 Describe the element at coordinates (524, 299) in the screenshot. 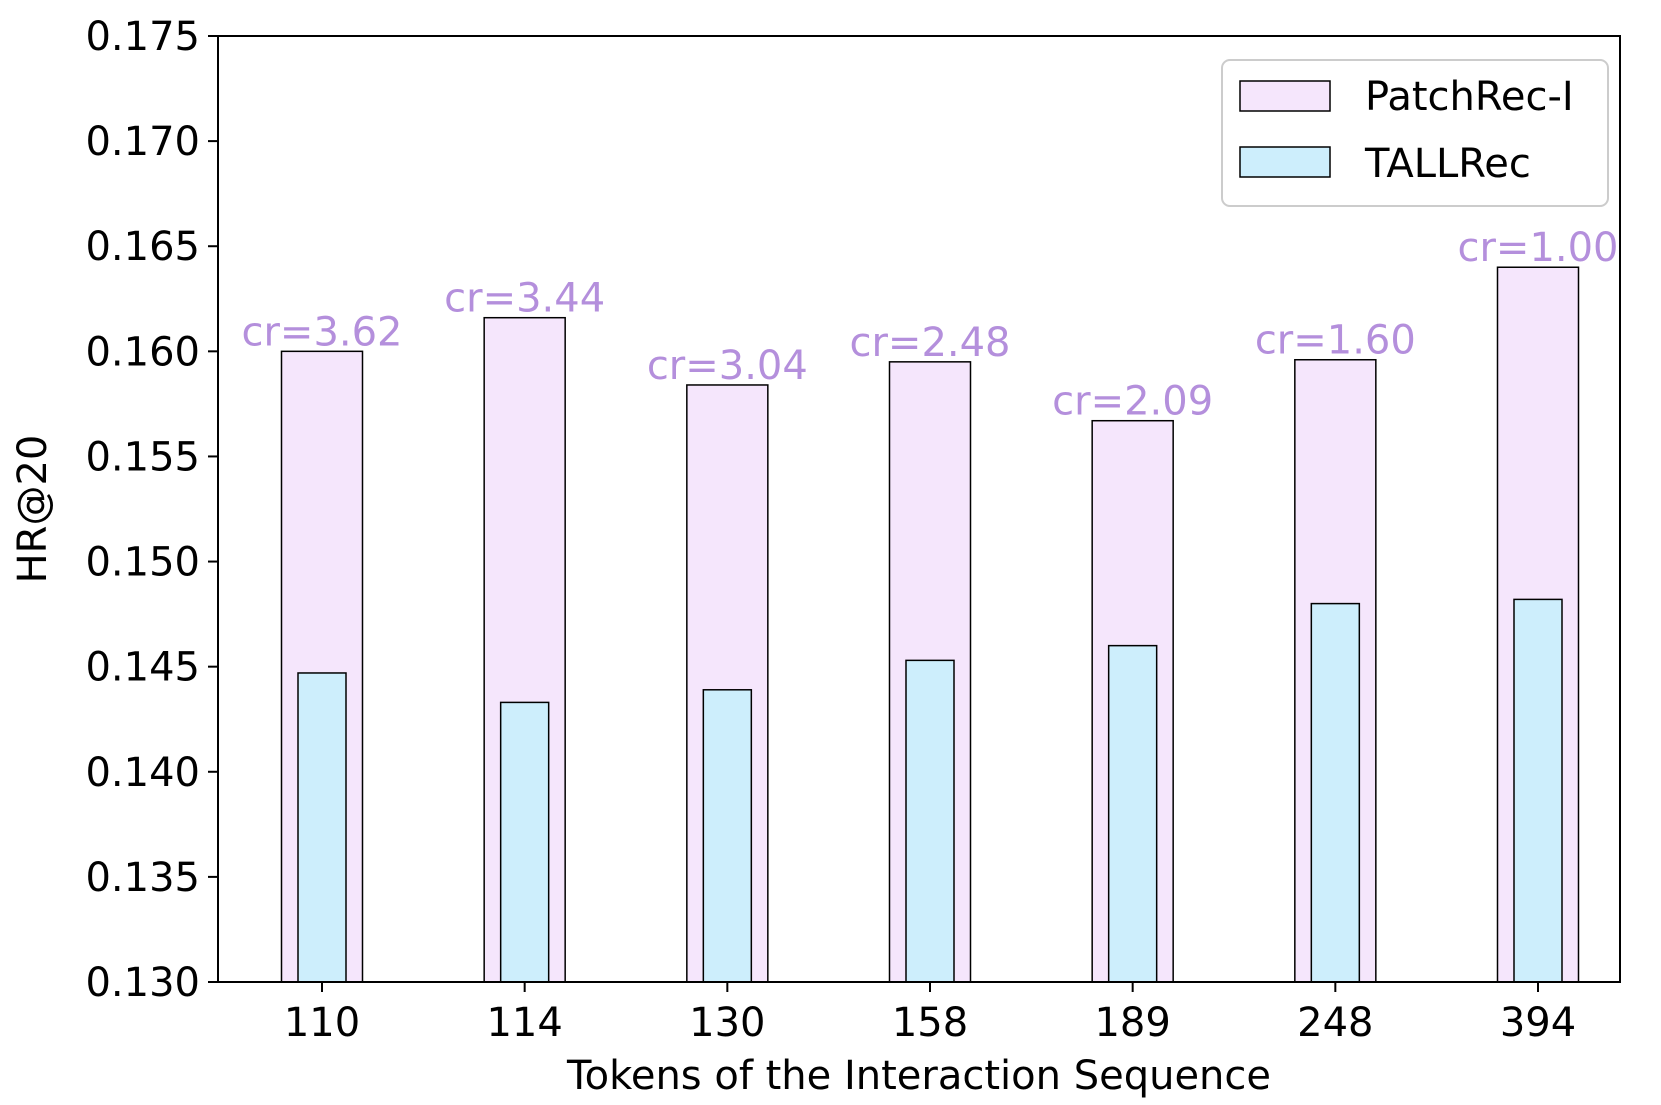

I see `annotation-114: cr=3.44` at that location.